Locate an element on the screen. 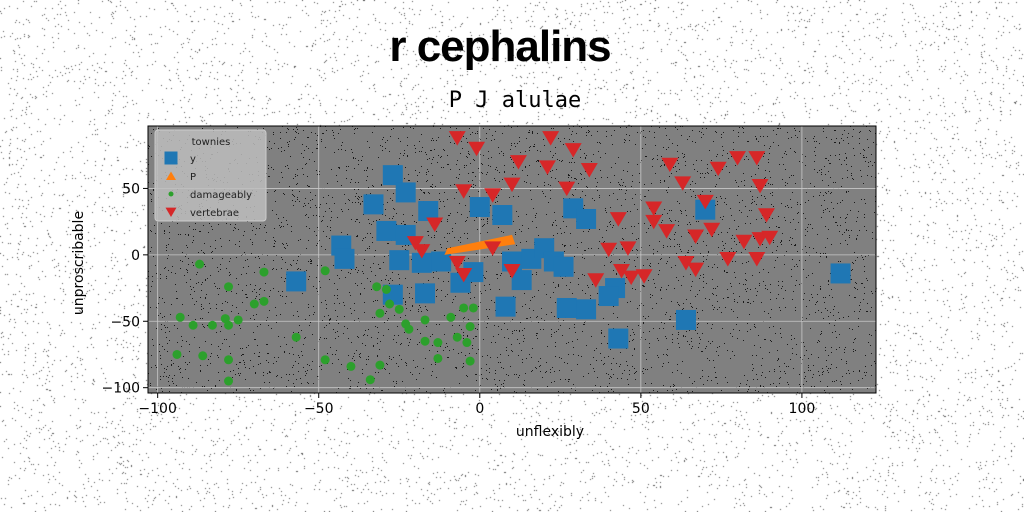 Image resolution: width=1024 pixels, height=512 pixels. legend-label: y is located at coordinates (193, 159).